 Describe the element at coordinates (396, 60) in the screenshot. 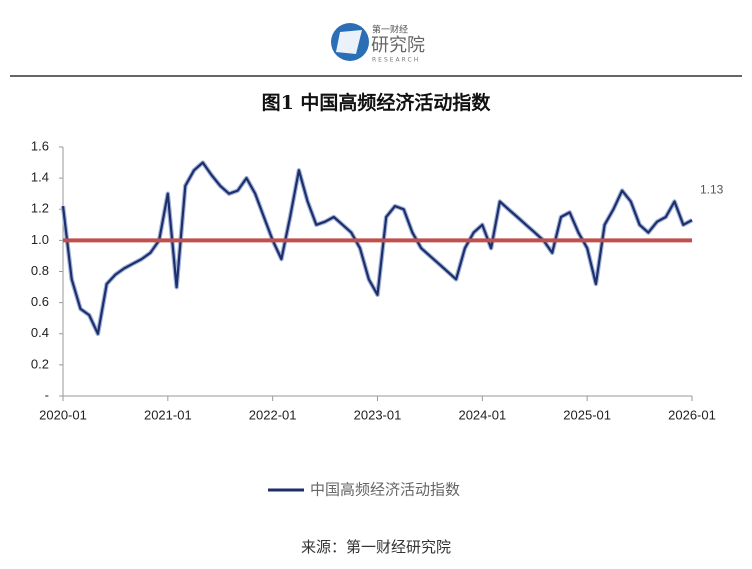

I see `logo-sub: RESEARCH` at that location.